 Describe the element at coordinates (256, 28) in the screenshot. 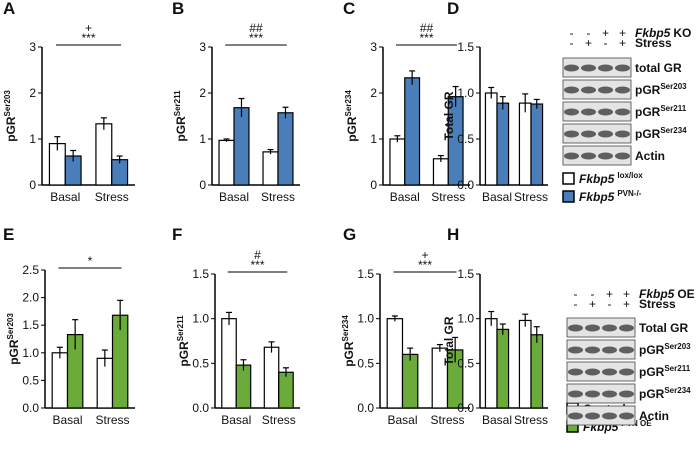

I see `significance-label: ##` at that location.